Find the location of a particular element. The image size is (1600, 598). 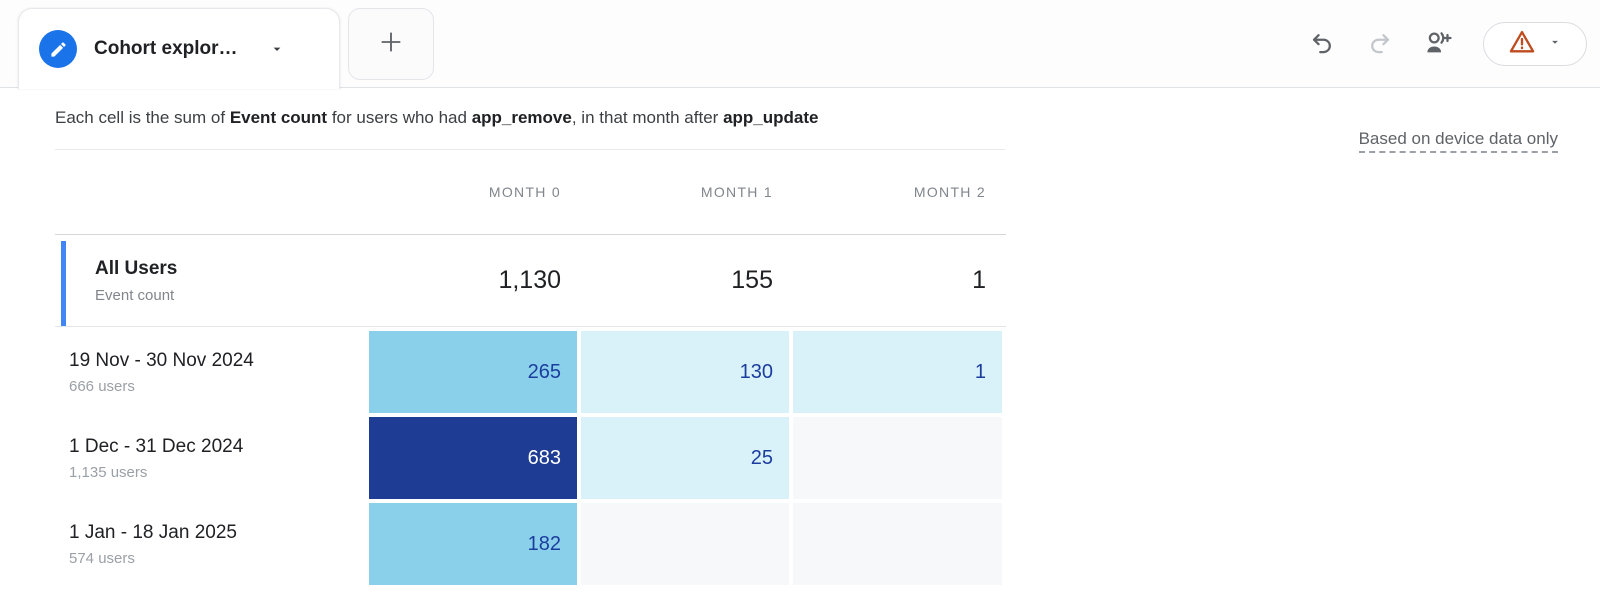

cohort-date-range: 19 Nov - 30 Nov 2024 is located at coordinates (161, 360).